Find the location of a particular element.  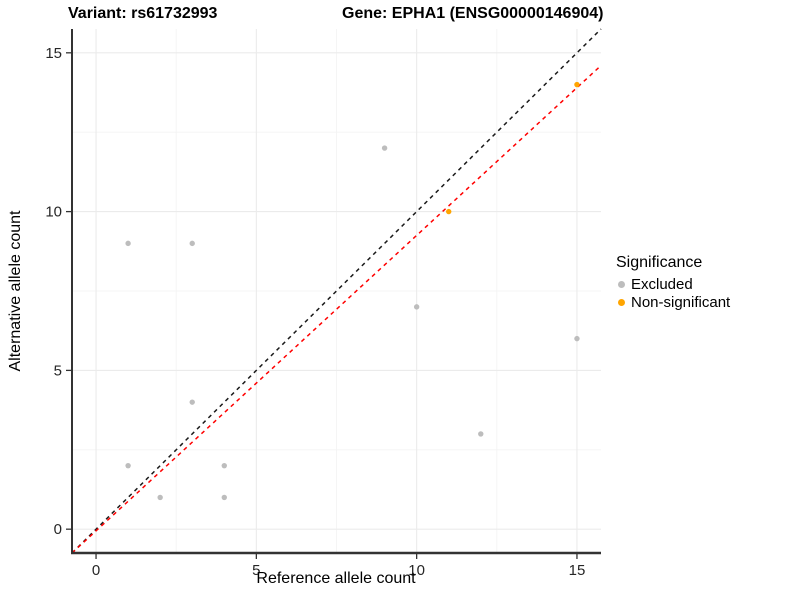

y-tick-label: 15 is located at coordinates (53, 53).